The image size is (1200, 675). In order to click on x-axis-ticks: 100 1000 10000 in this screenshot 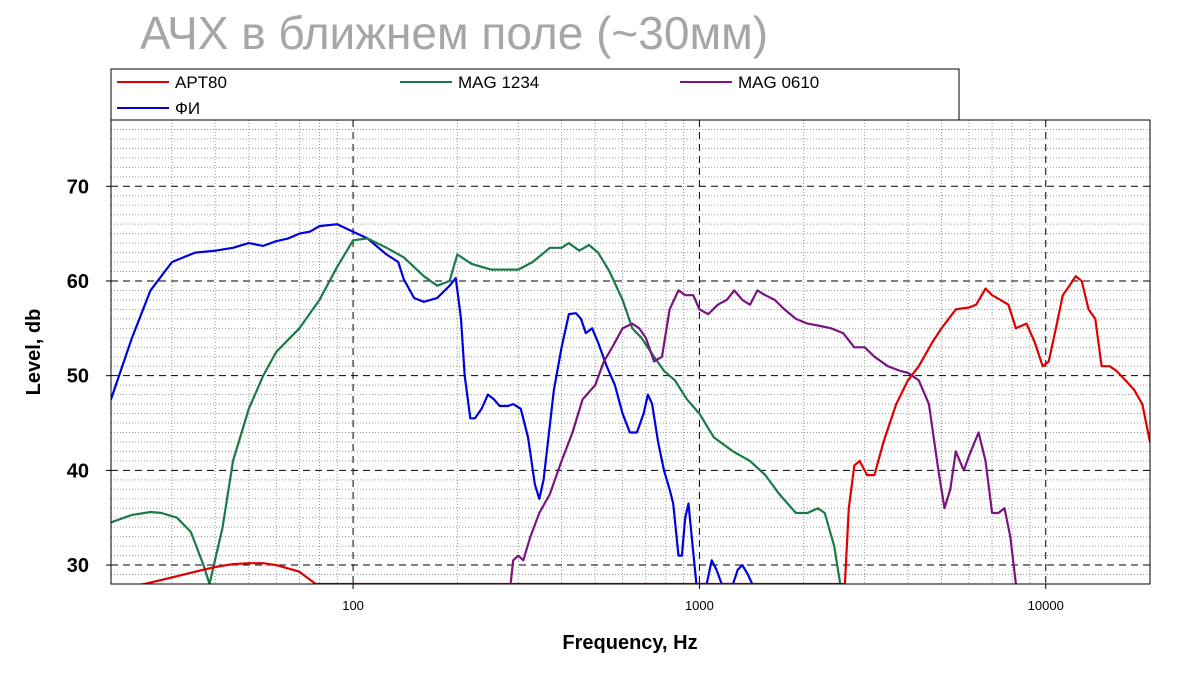, I will do `click(703, 598)`.